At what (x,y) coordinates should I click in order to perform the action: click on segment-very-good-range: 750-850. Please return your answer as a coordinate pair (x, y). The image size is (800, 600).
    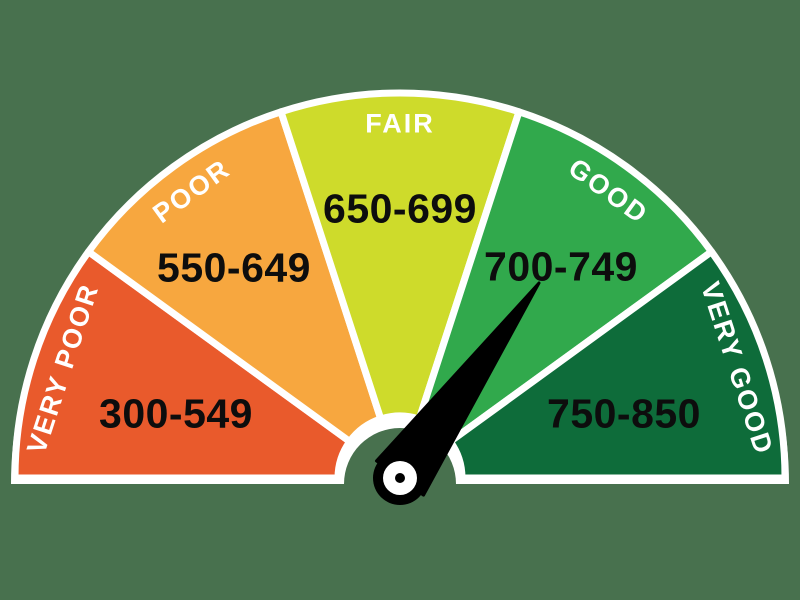
    Looking at the image, I should click on (624, 413).